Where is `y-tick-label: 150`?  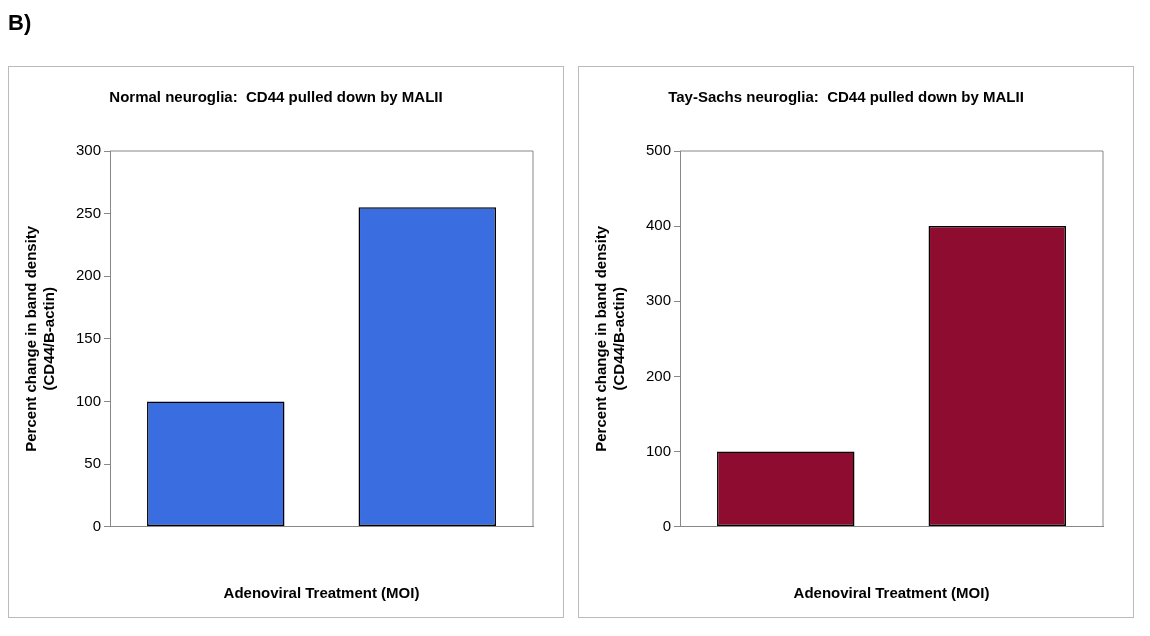
y-tick-label: 150 is located at coordinates (89, 337).